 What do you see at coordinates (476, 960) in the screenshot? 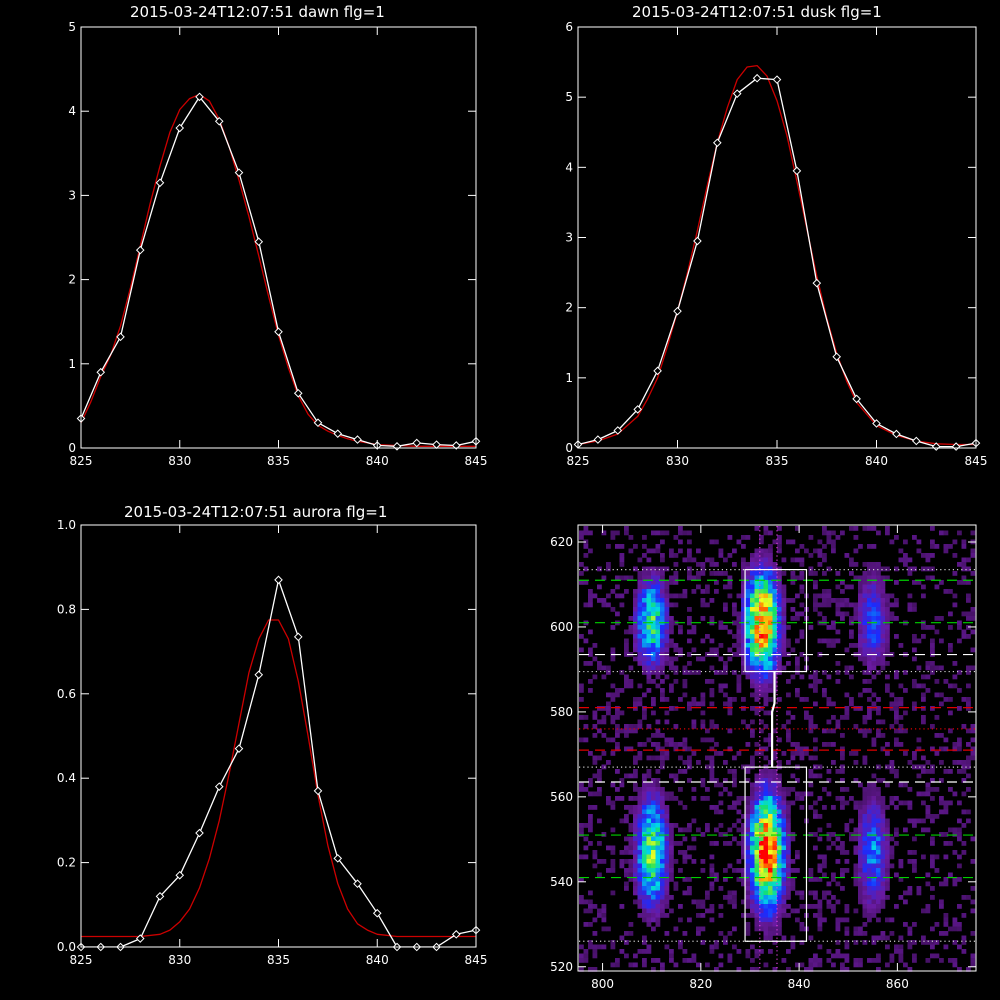
I see `aurora-xtick-label: 845` at bounding box center [476, 960].